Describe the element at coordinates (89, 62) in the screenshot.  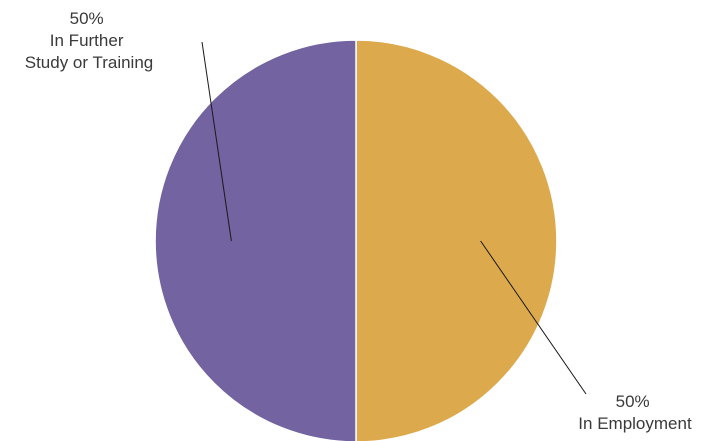
I see `slice-category-label-further-study-line-2: Study or Training` at that location.